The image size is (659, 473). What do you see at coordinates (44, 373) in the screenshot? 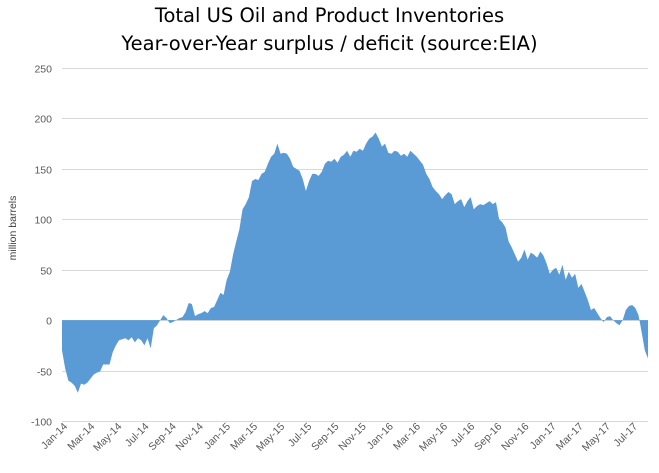
I see `y-tick-label: -50` at bounding box center [44, 373].